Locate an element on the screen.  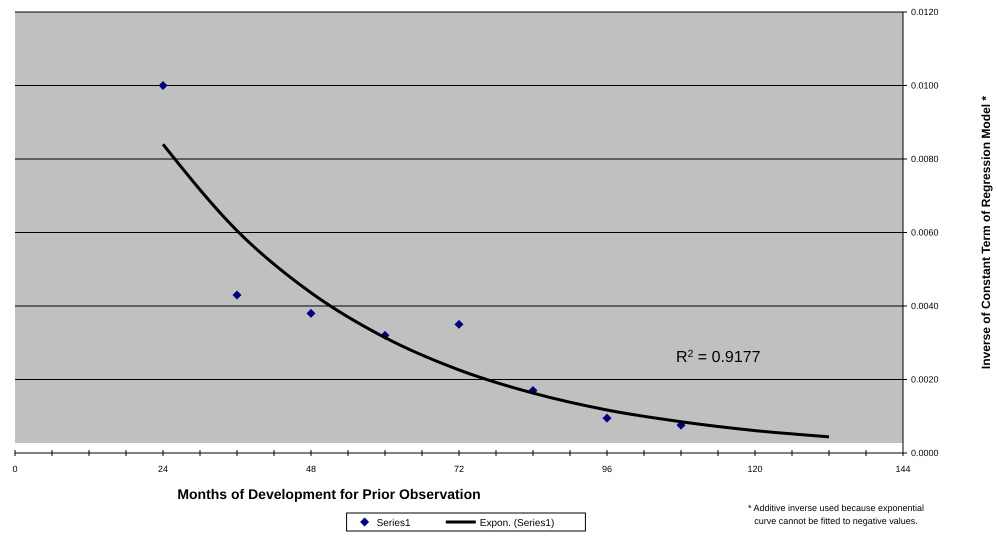
y-tick-label: 0.0020 is located at coordinates (925, 379).